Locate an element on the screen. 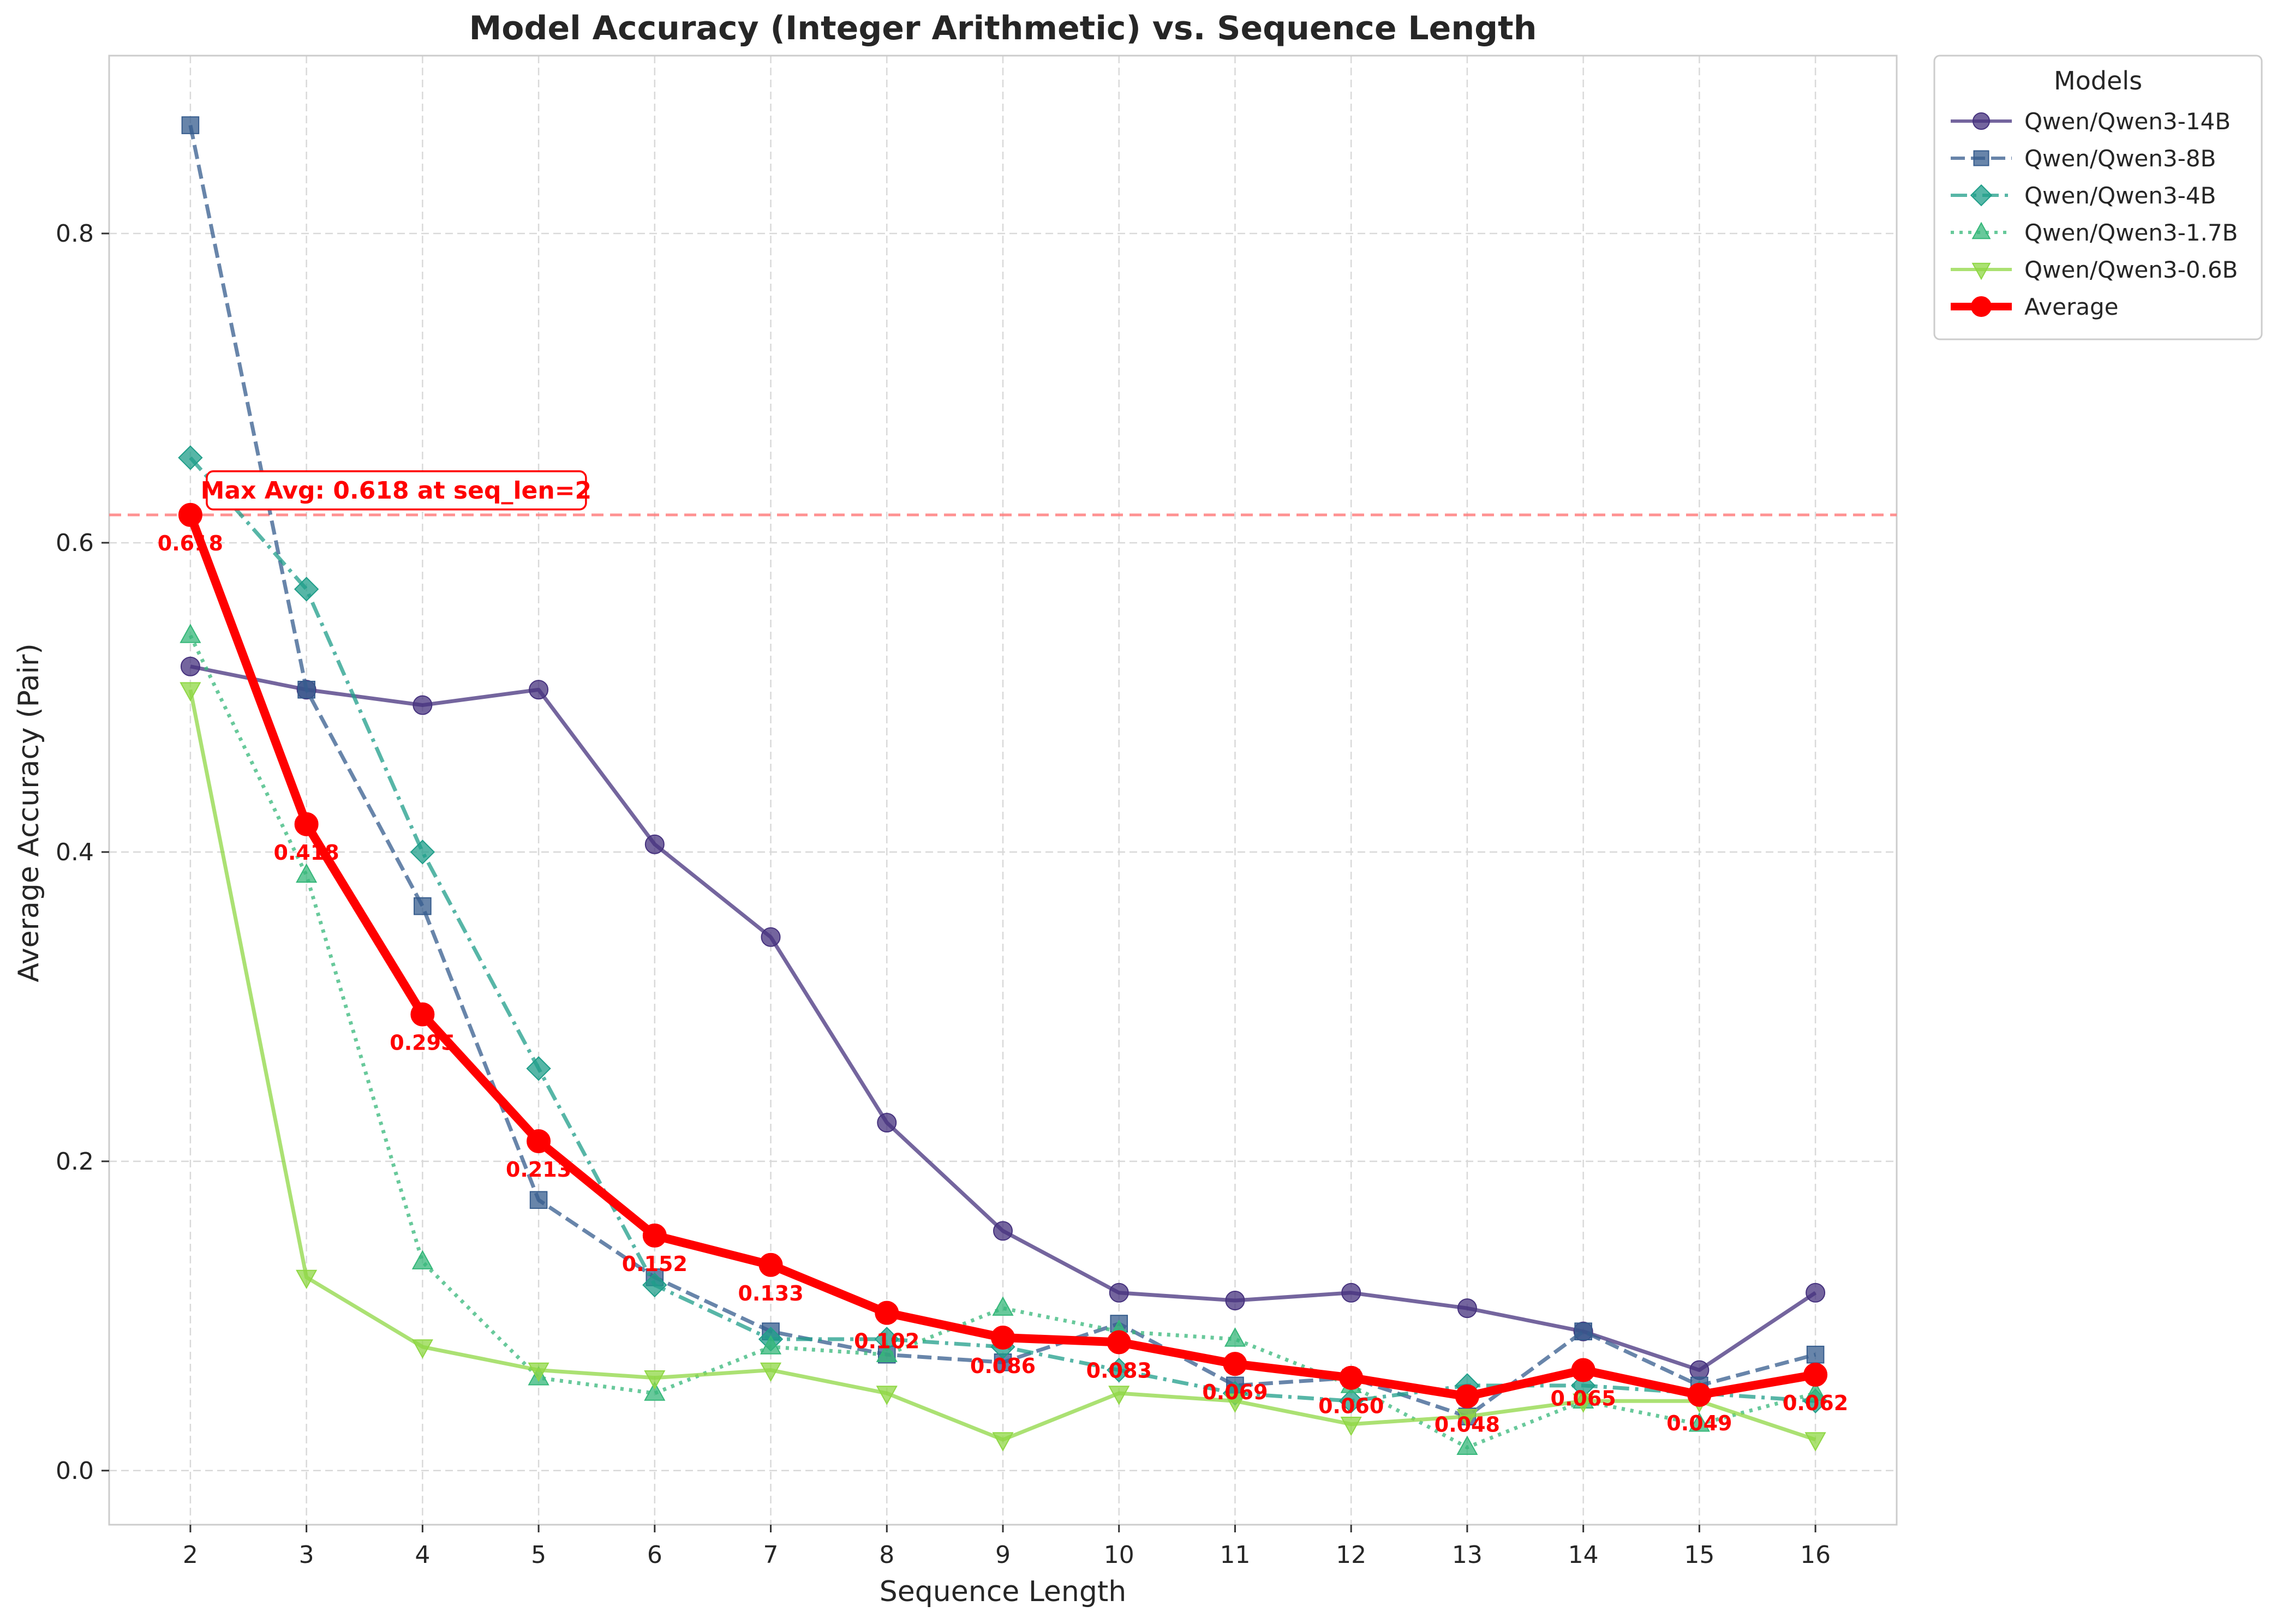 This screenshot has height=1624, width=2277. data-label: 0.083 is located at coordinates (1119, 1371).